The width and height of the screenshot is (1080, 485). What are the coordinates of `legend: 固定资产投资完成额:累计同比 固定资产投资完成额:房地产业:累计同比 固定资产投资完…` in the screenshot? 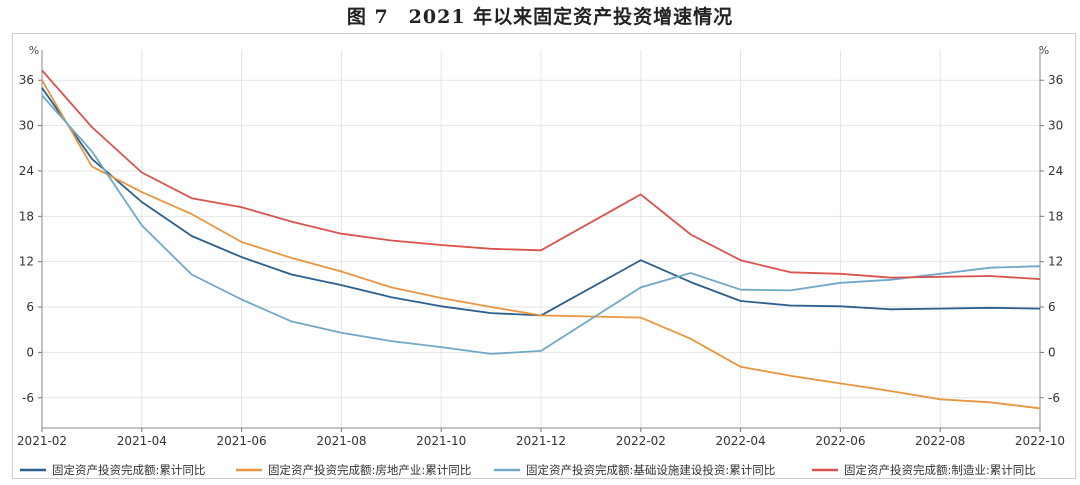 It's located at (528, 470).